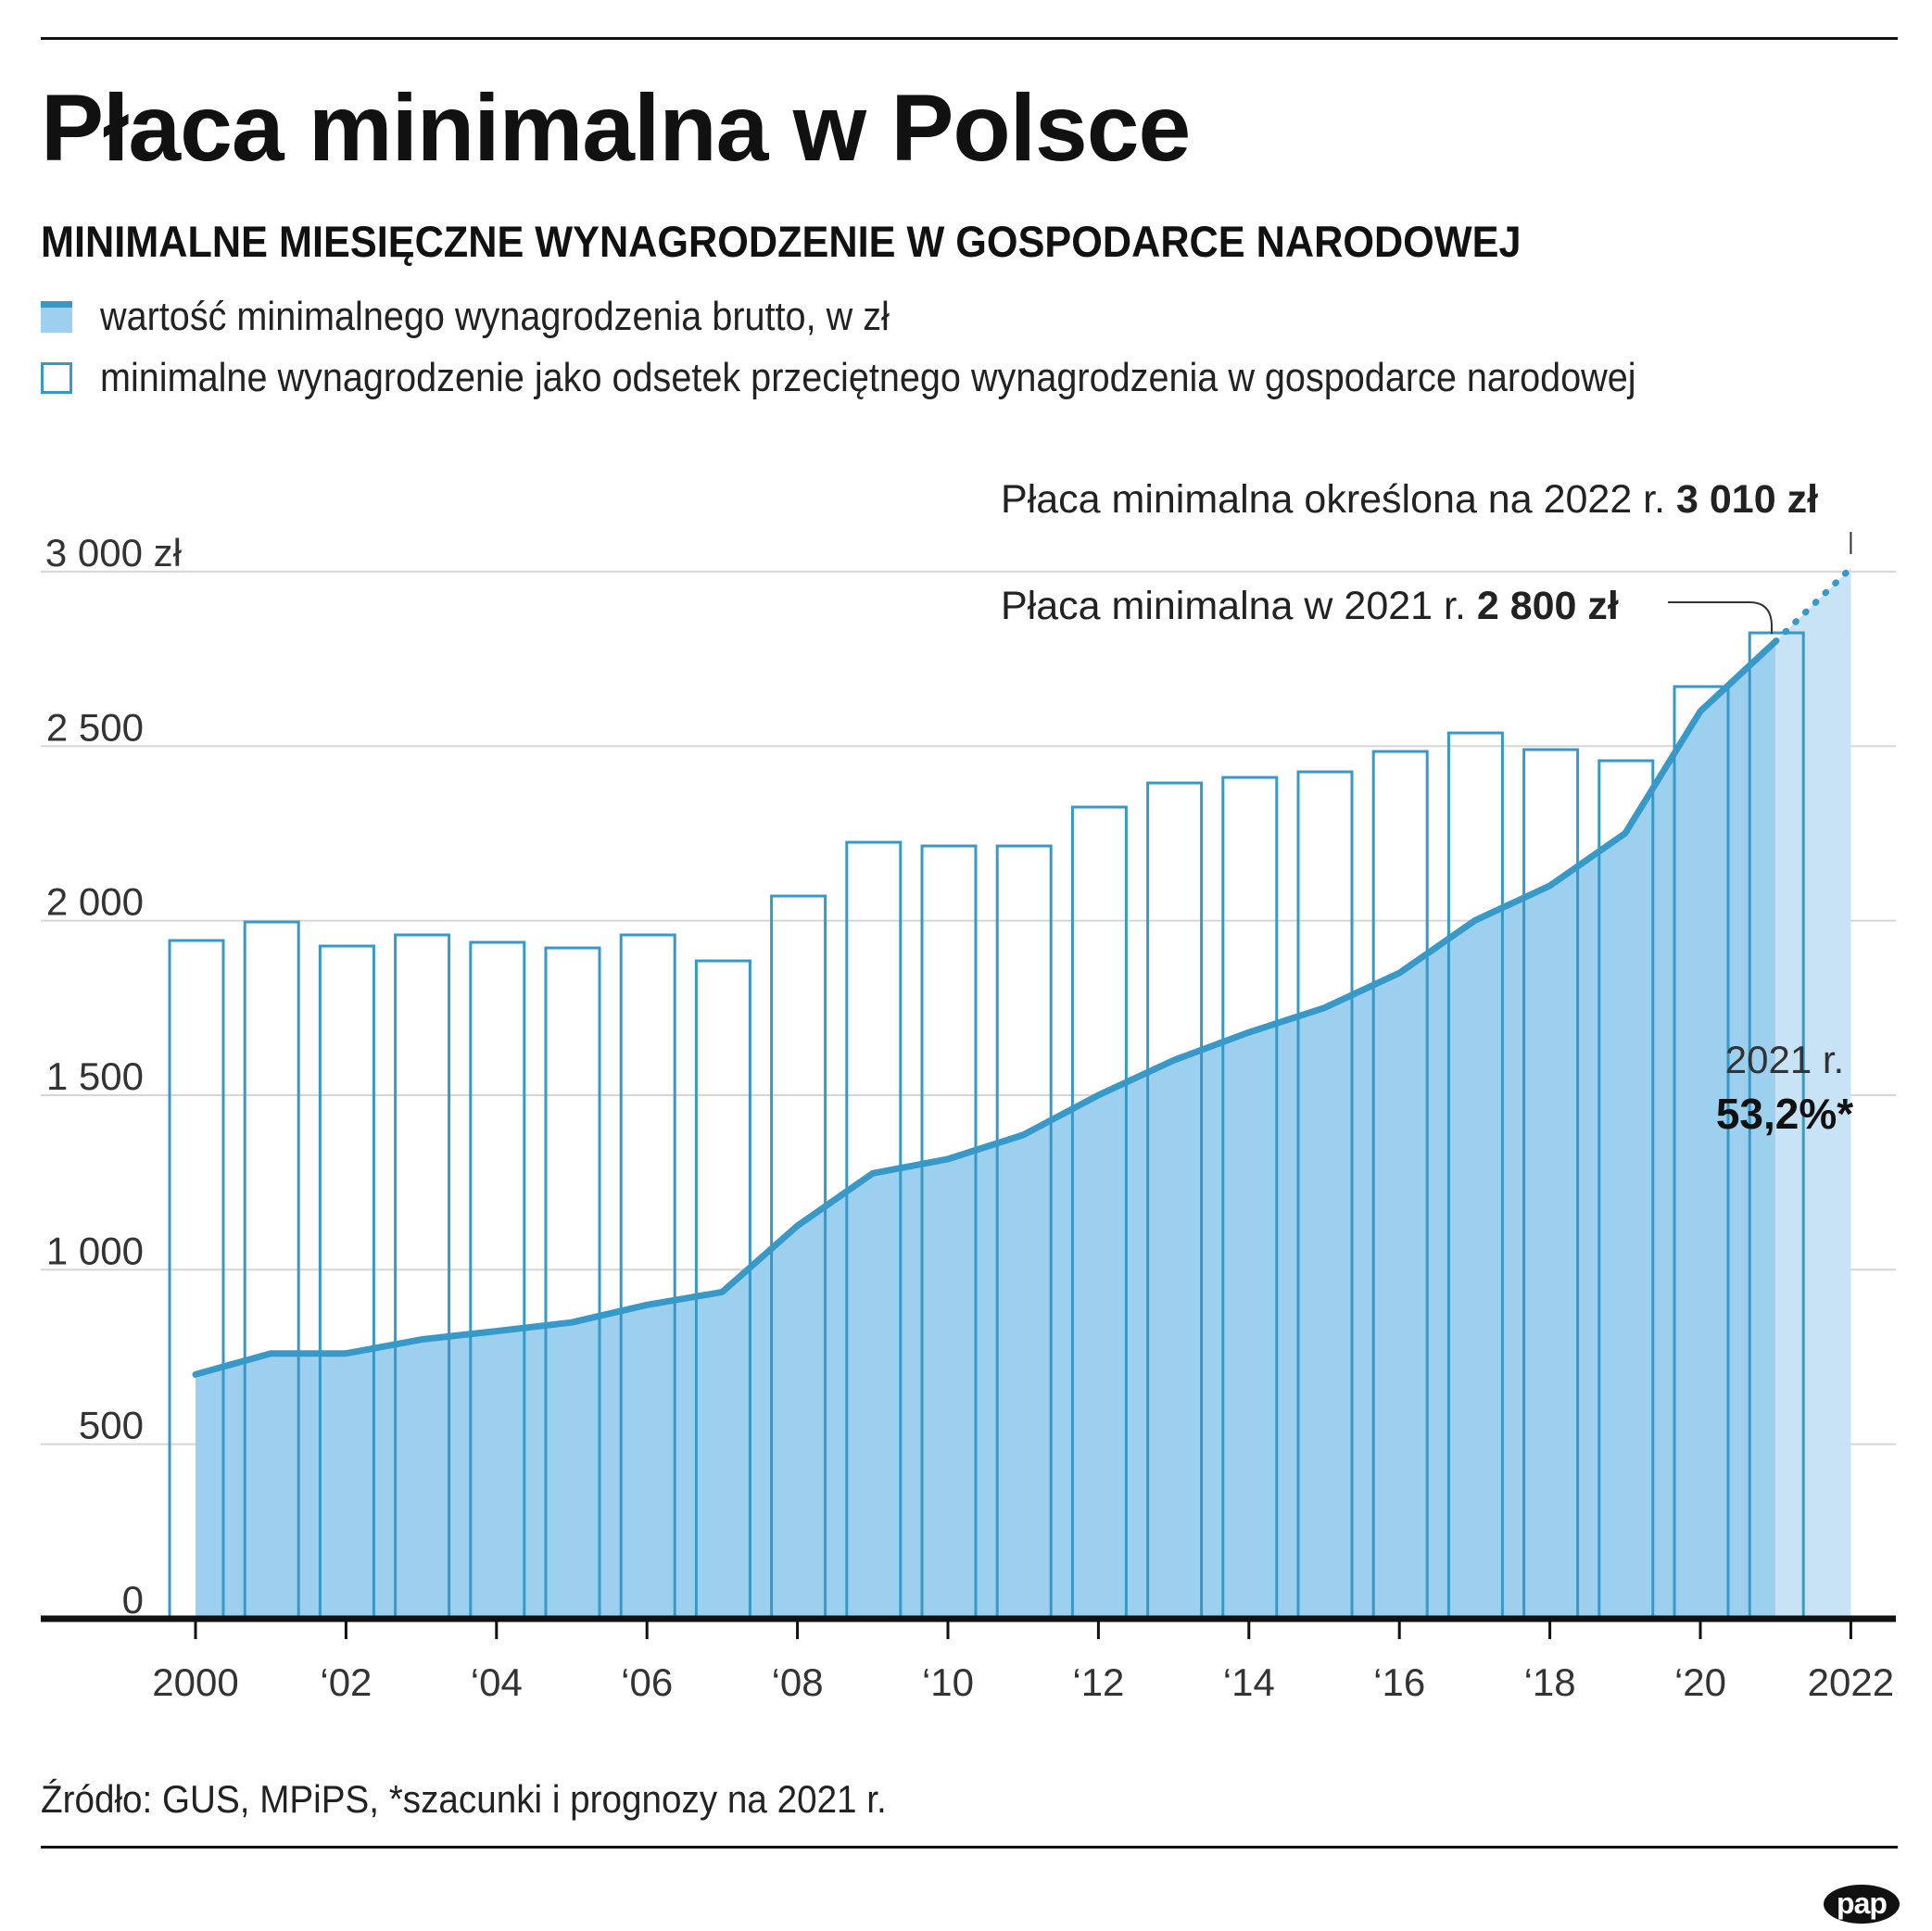 The height and width of the screenshot is (1931, 1932). What do you see at coordinates (346, 1682) in the screenshot?
I see `x-tick-label: ‘02` at bounding box center [346, 1682].